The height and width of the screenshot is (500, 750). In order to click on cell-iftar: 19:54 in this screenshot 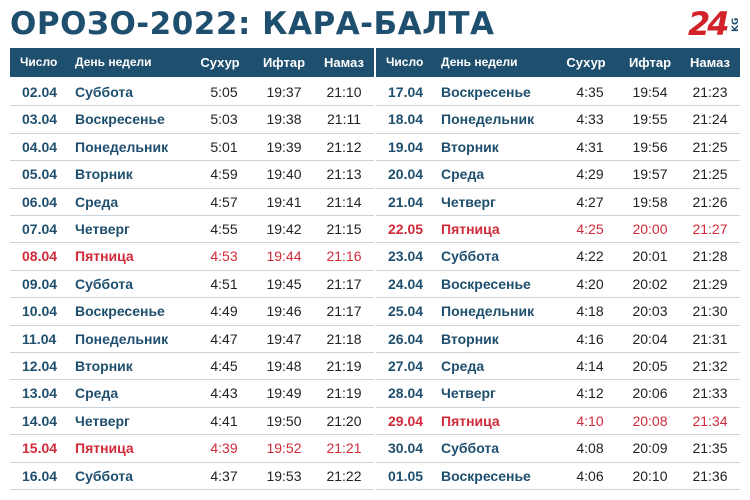, I will do `click(650, 92)`.